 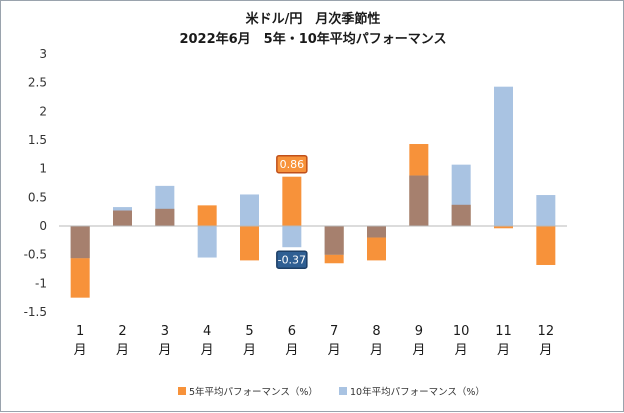 I want to click on x-tick-label: 3, so click(x=165, y=331).